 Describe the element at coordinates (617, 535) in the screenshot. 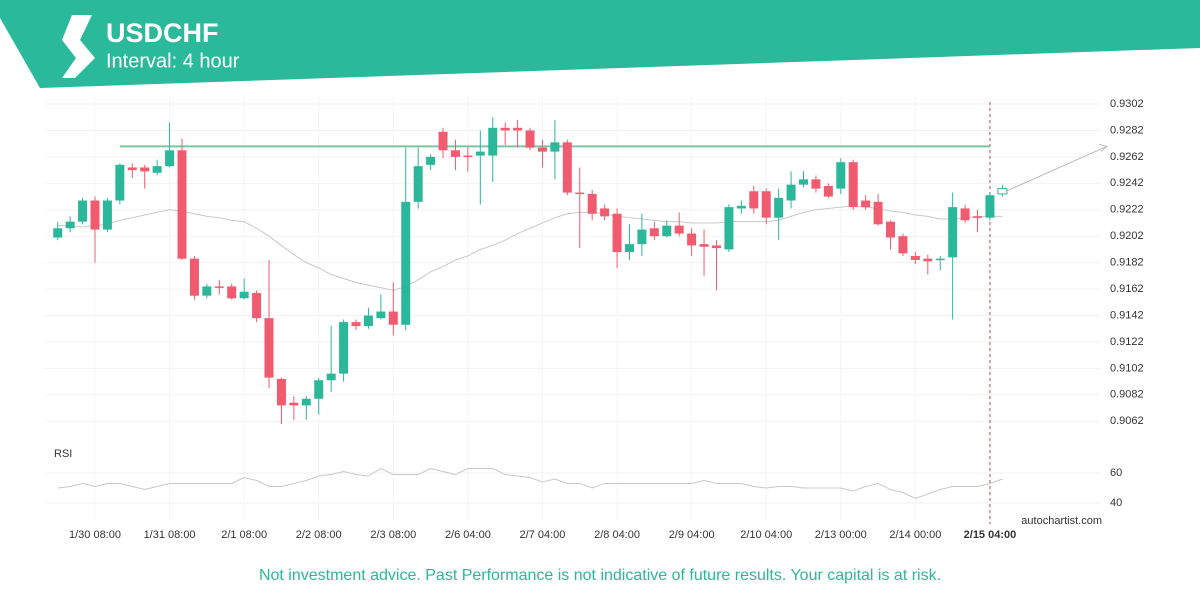

I see `x-tick-label: 2/8 04:00` at that location.